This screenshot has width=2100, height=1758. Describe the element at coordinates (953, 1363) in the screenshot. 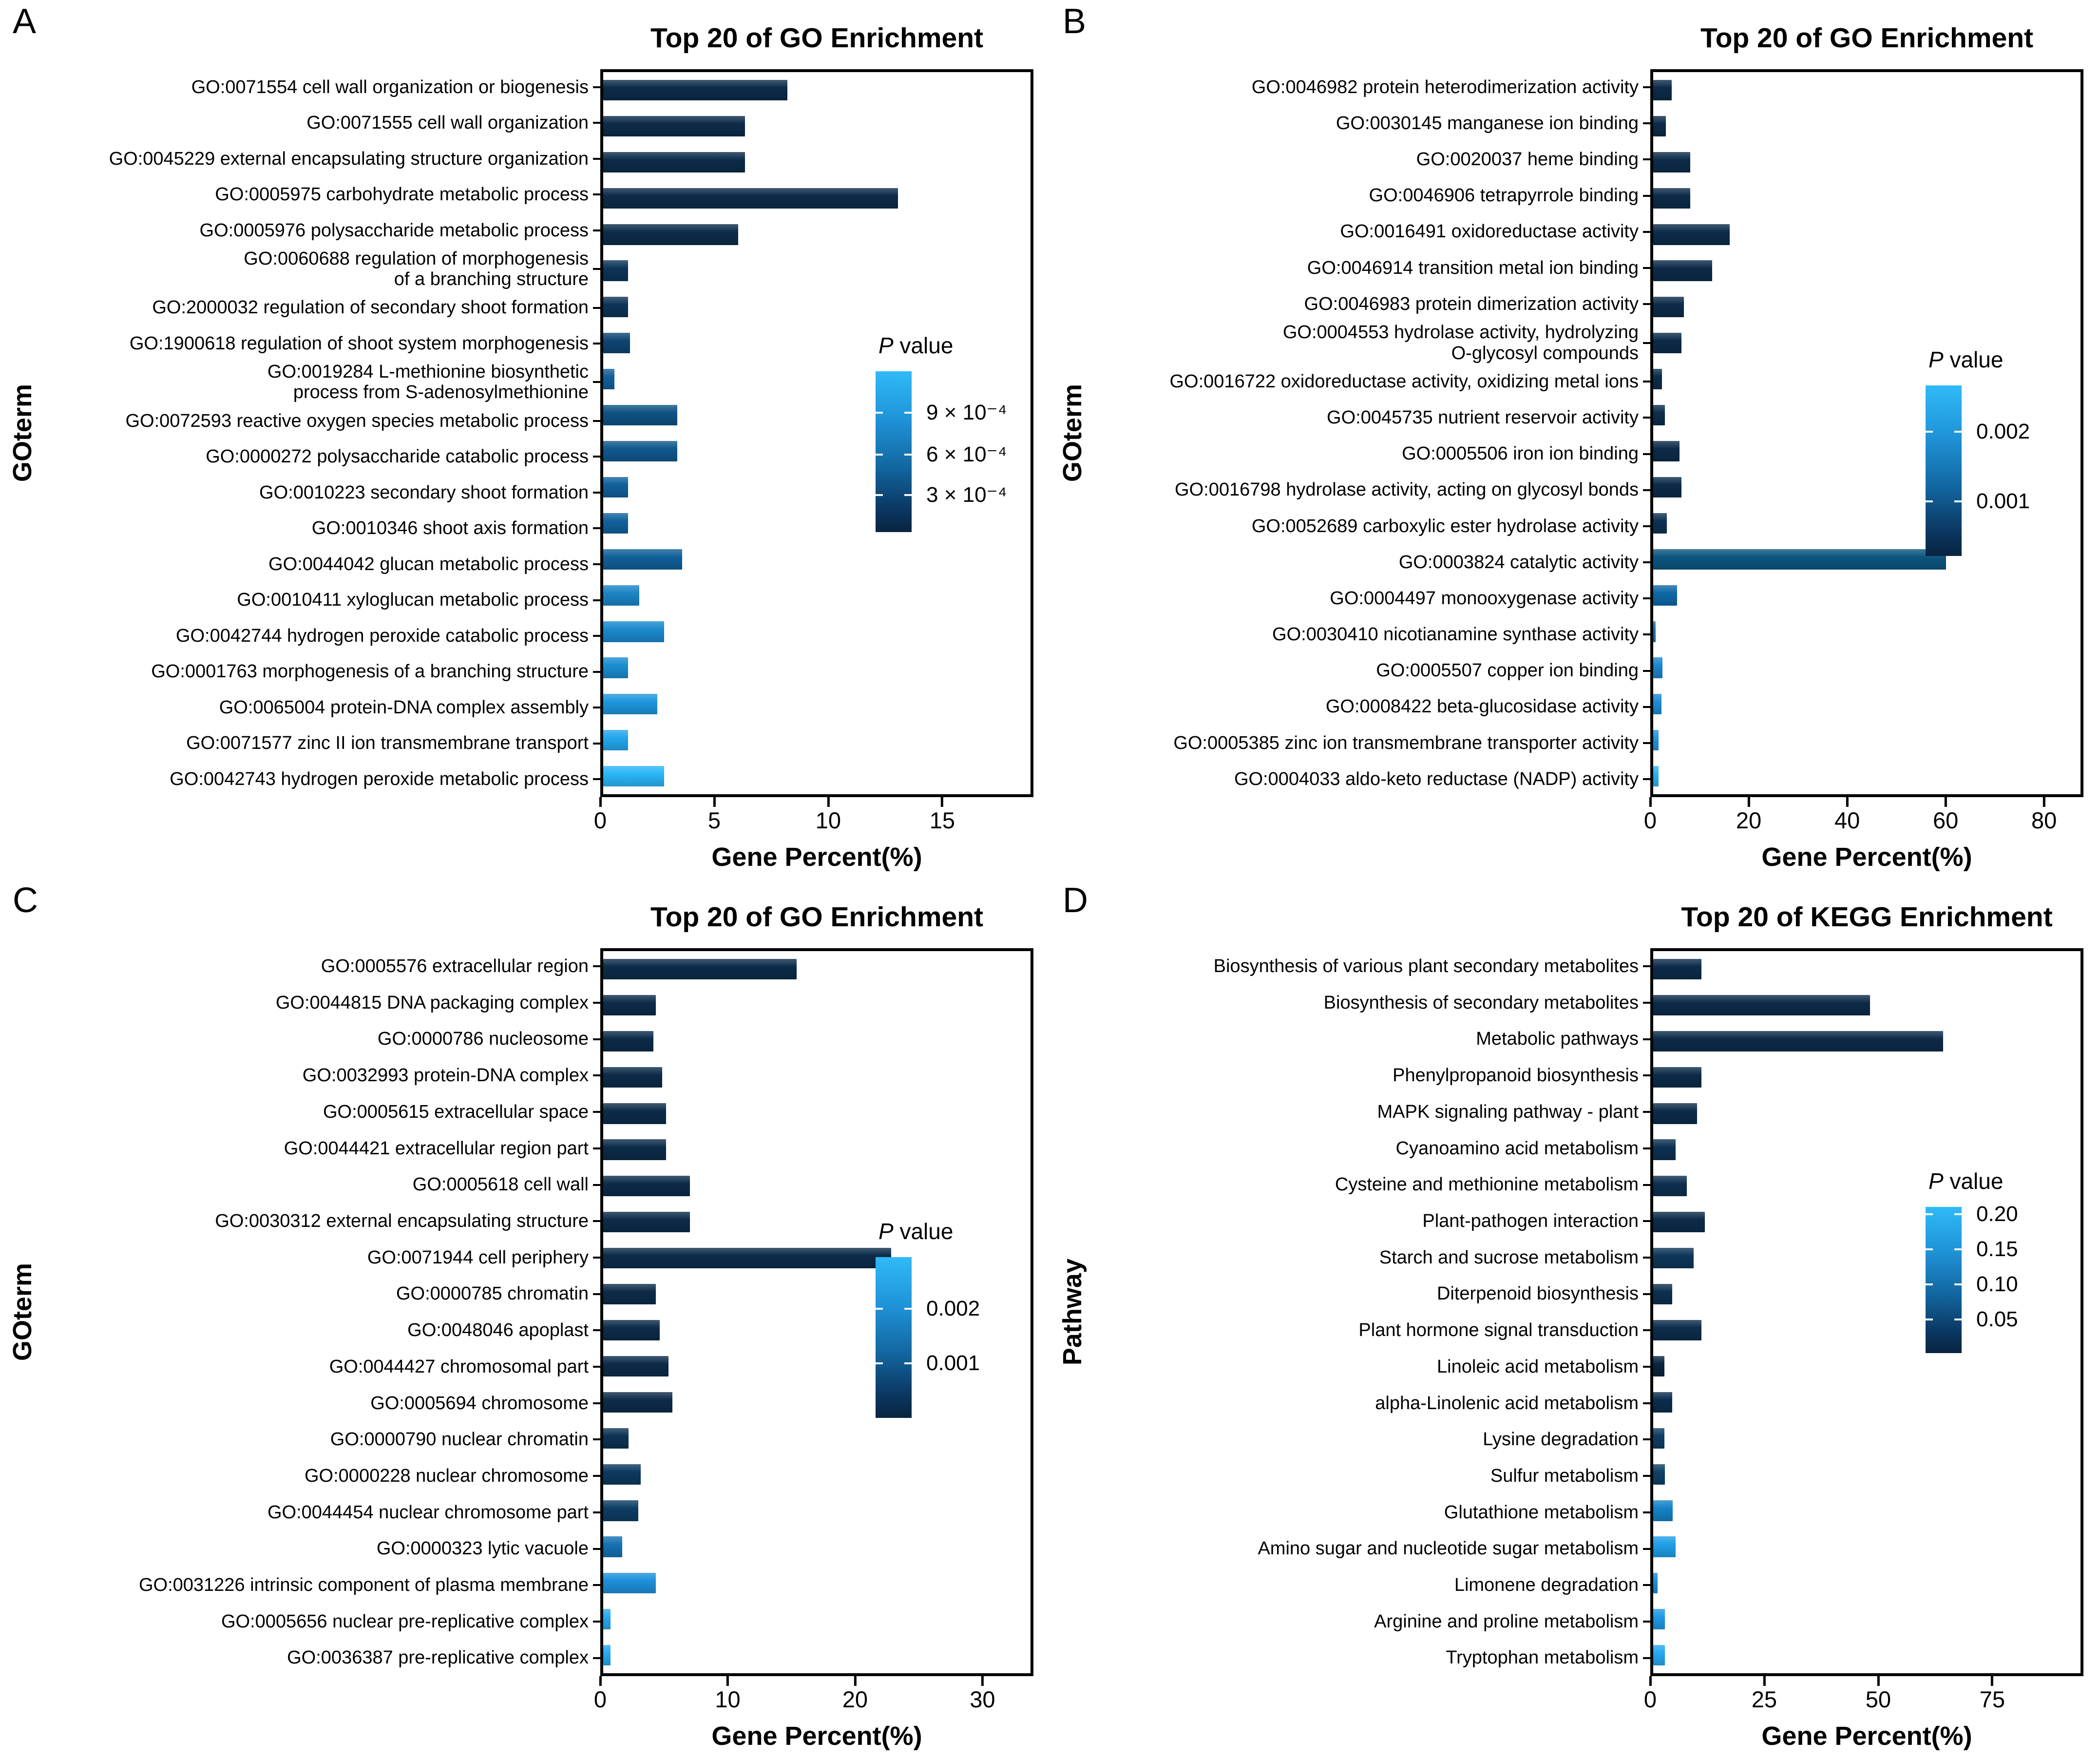

I see `colorbar-tick-label: 0.001` at that location.